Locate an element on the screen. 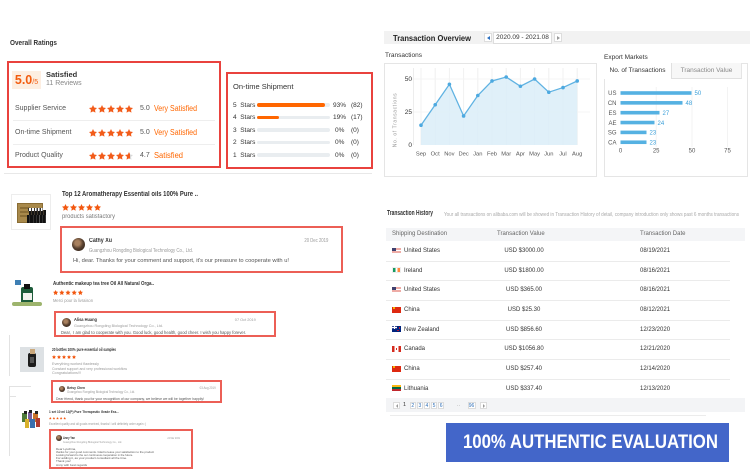 Image resolution: width=750 pixels, height=474 pixels. svg-text: Sep is located at coordinates (421, 155).